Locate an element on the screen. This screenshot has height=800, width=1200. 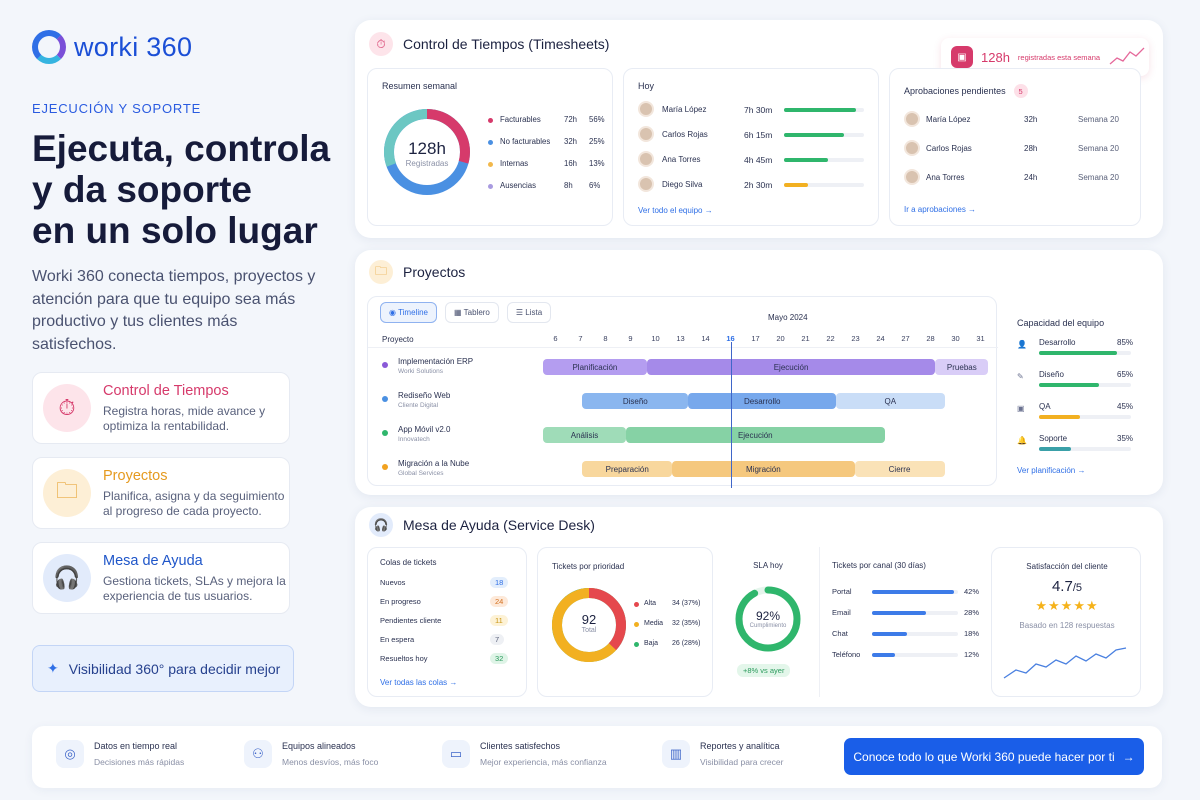
approvals-link: Ir a aprobaciones → is located at coordinates (940, 209).